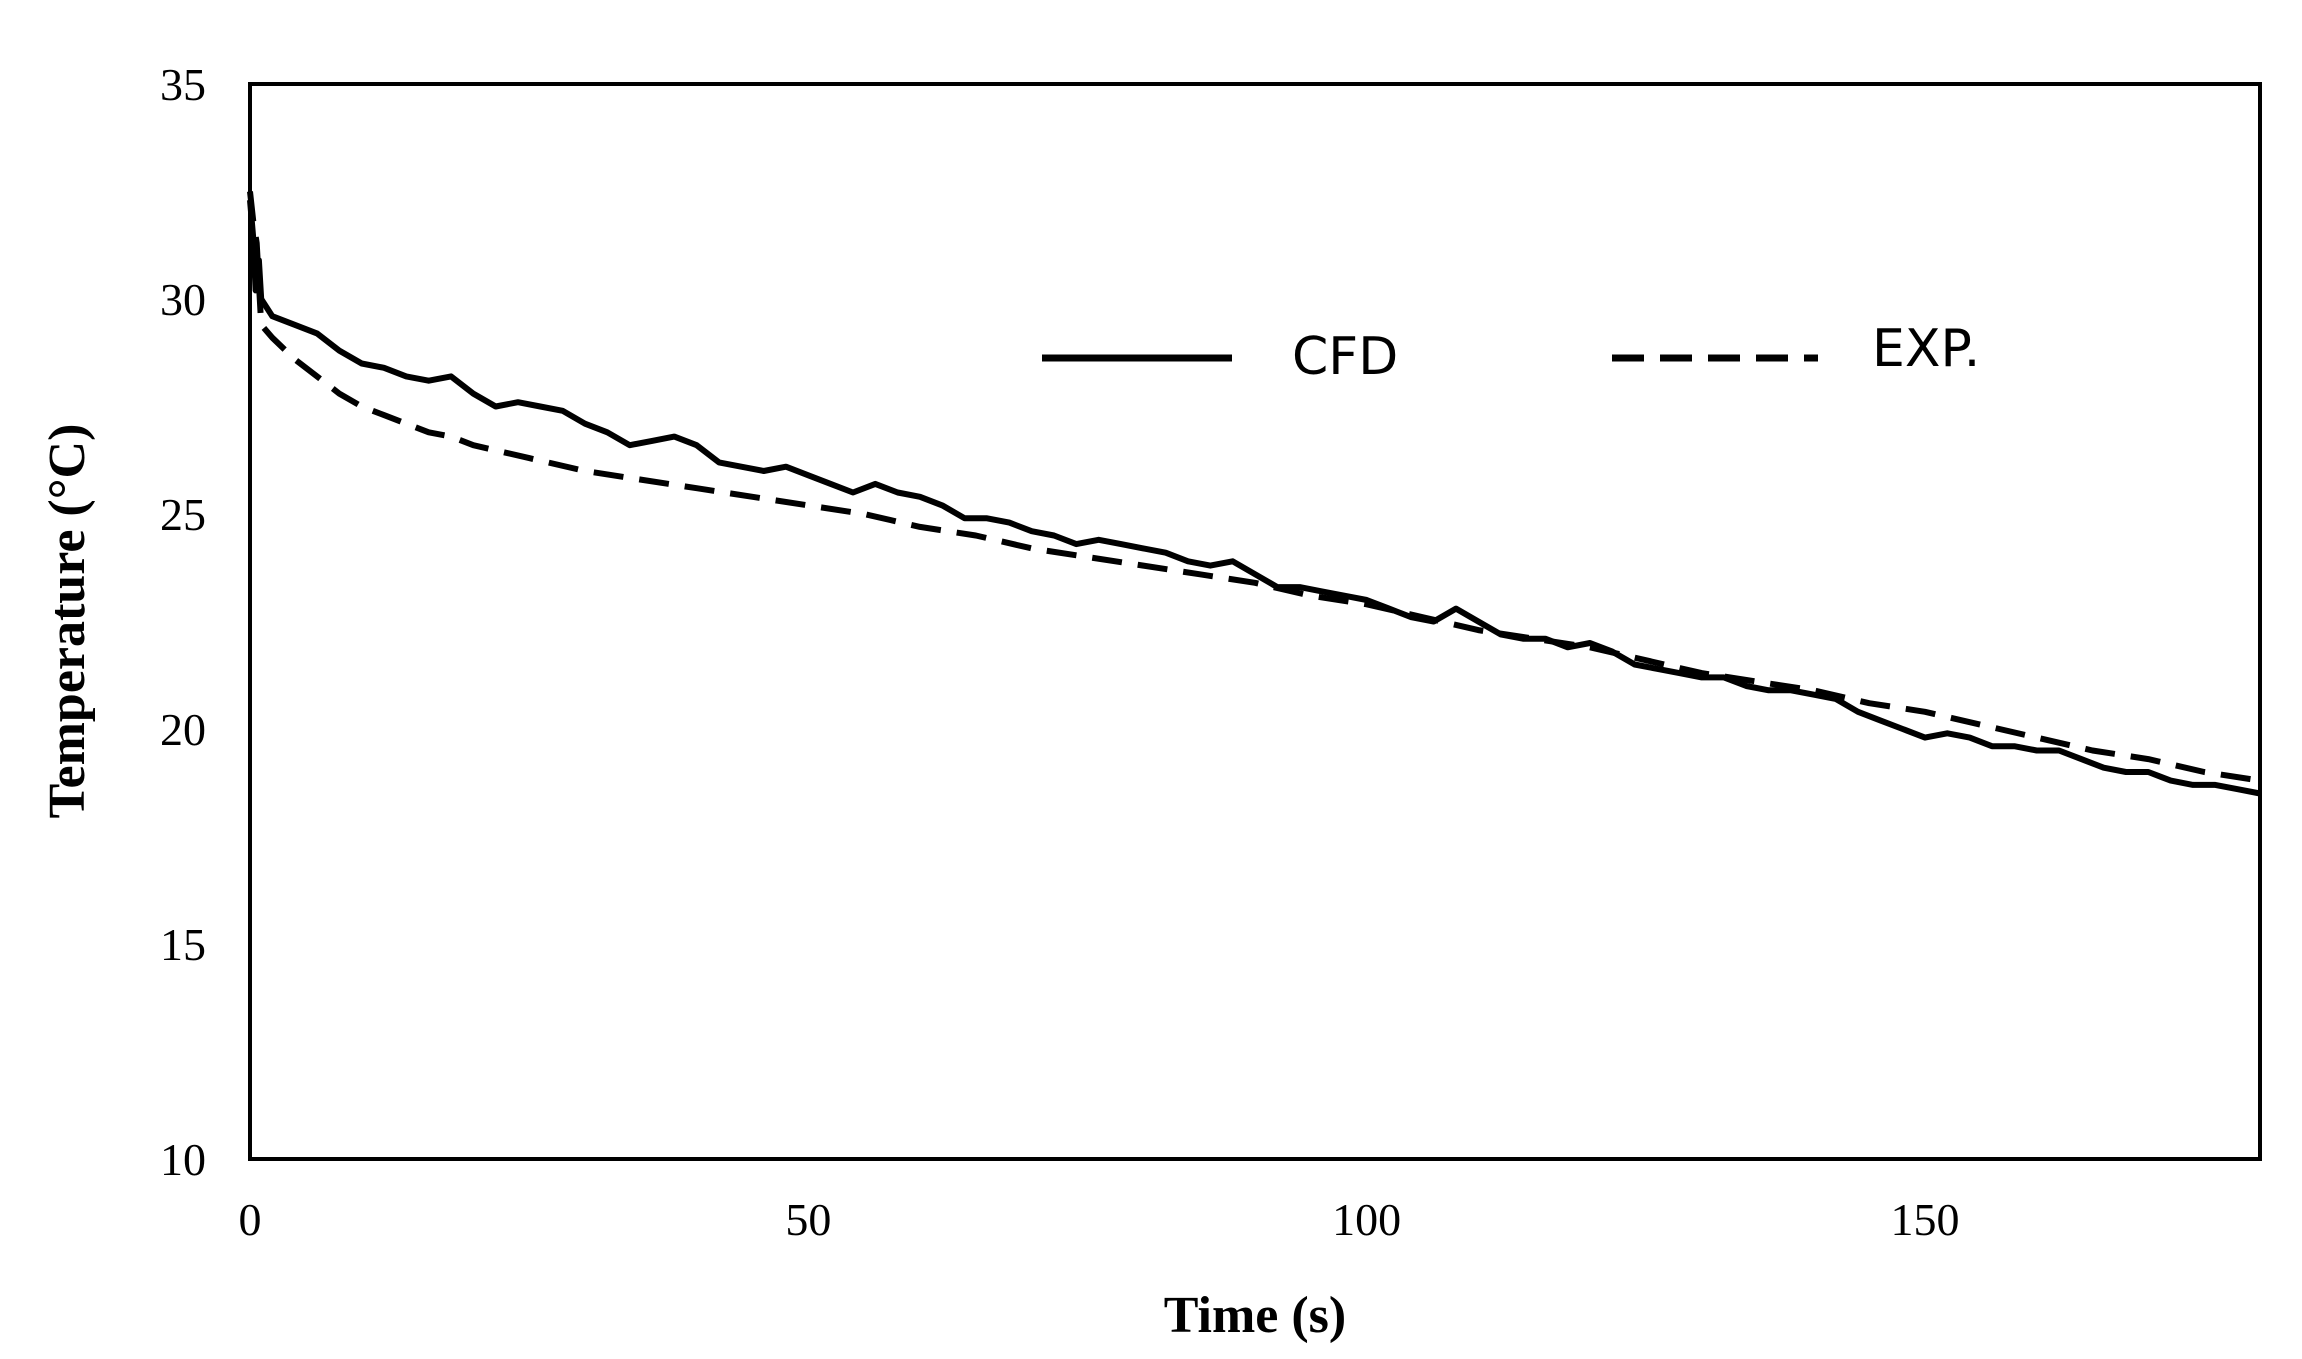  What do you see at coordinates (183, 299) in the screenshot?
I see `y-tick-label: 30` at bounding box center [183, 299].